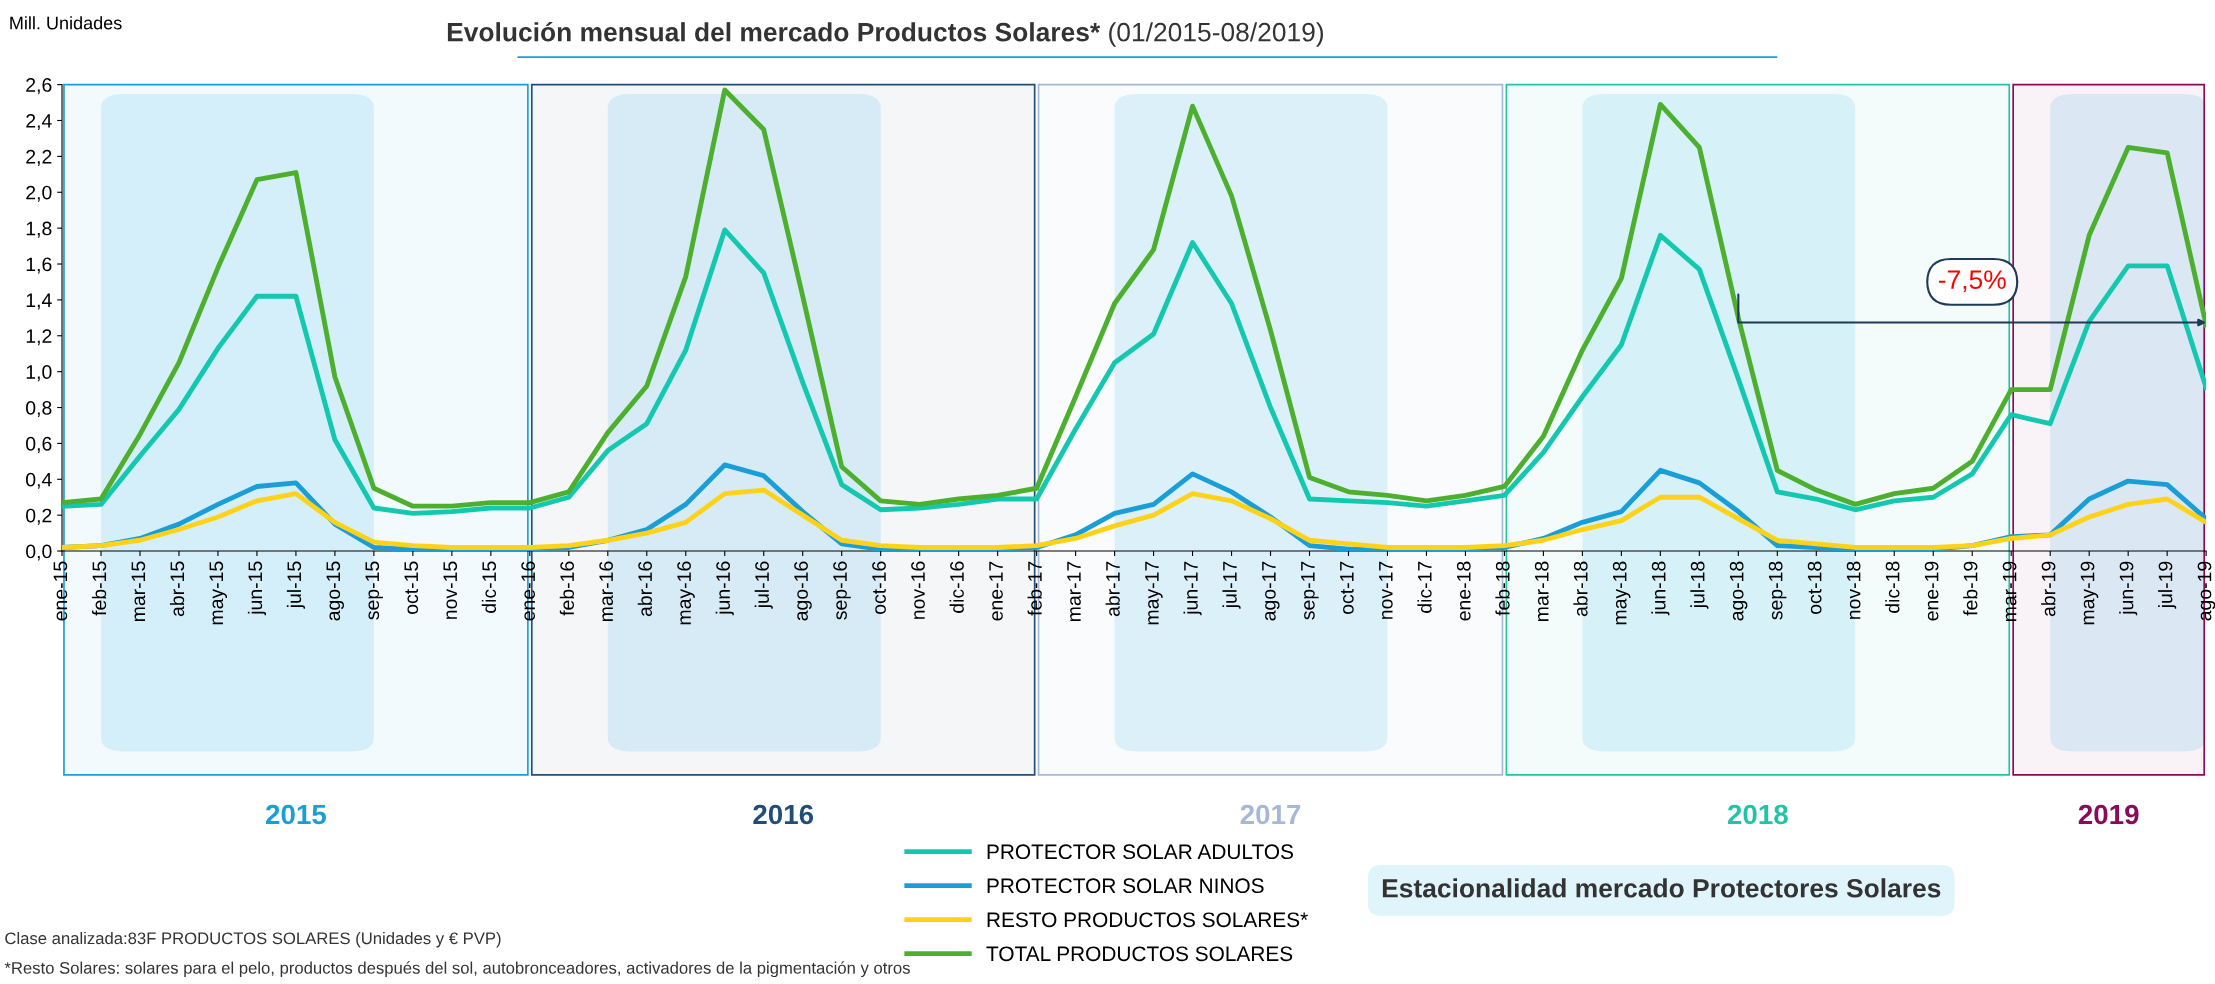 The image size is (2215, 984). What do you see at coordinates (2048, 589) in the screenshot?
I see `x-tick-label: abr-19` at bounding box center [2048, 589].